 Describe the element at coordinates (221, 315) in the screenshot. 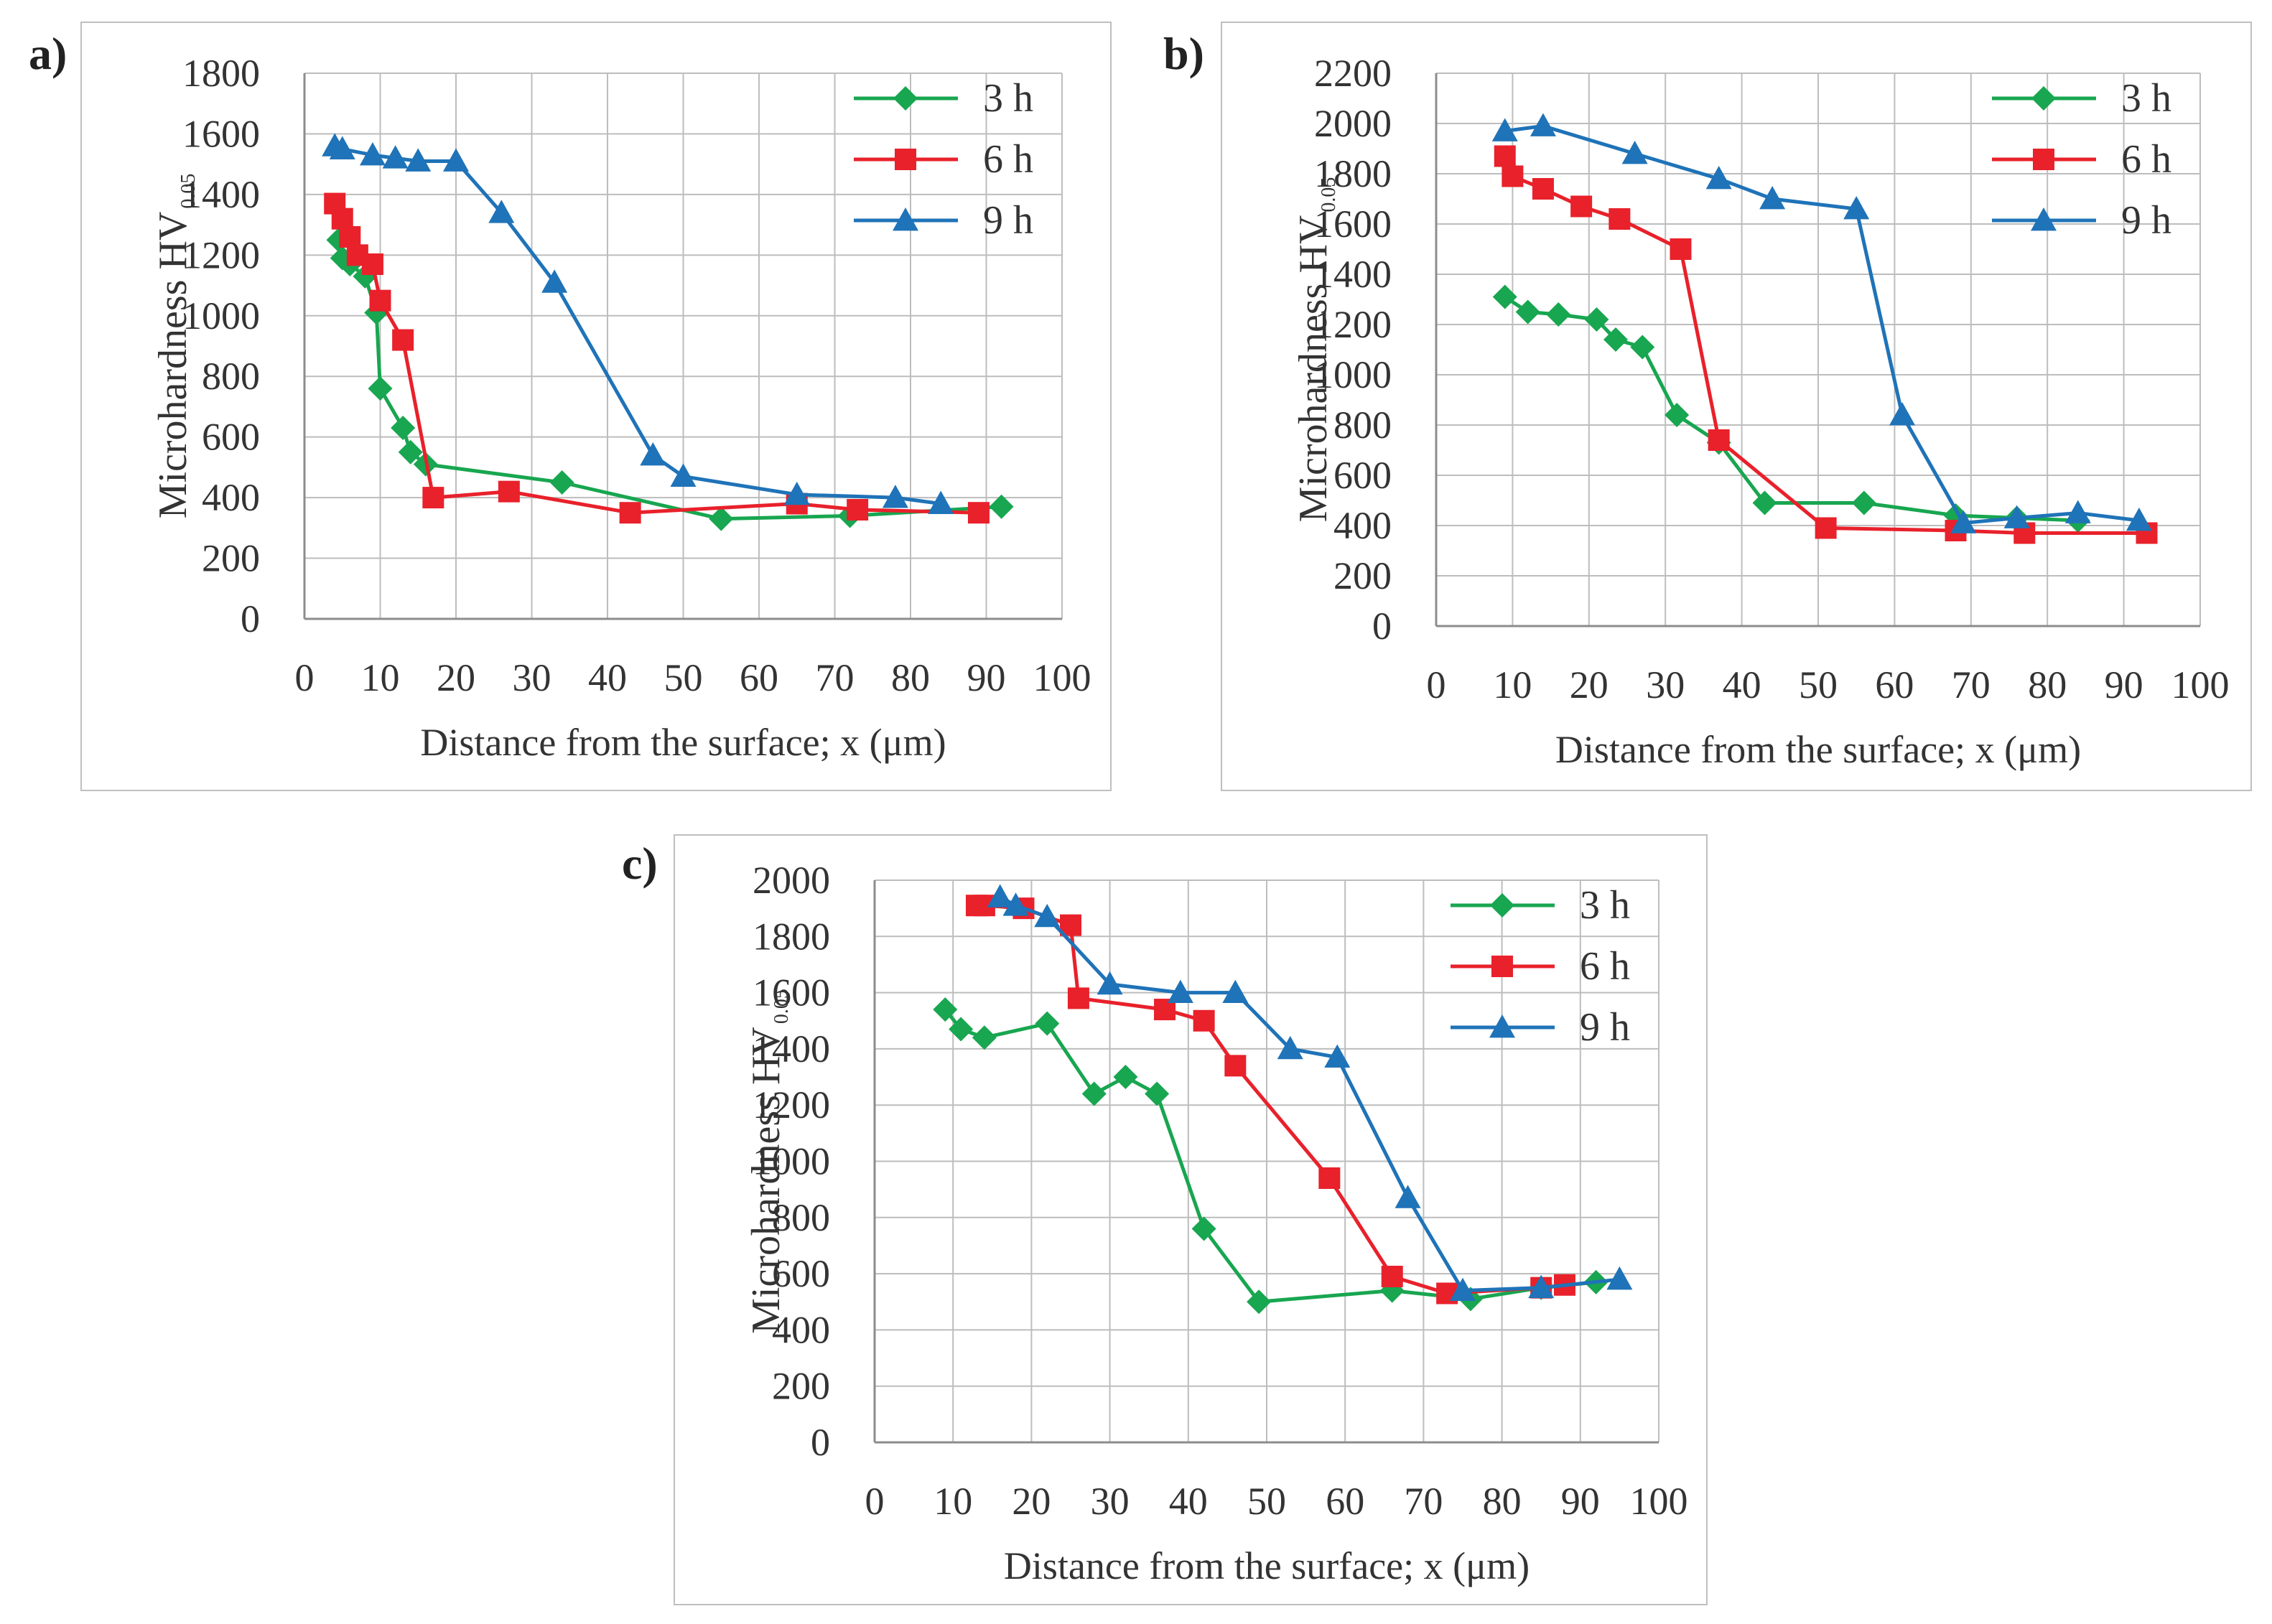

I see `y-tick-label: 1000` at that location.